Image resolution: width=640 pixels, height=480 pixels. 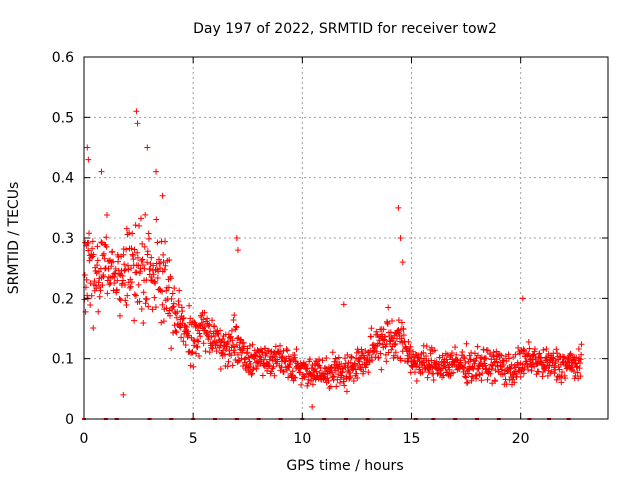 I want to click on y-axis-label: SRMTID / TECUs, so click(x=14, y=238).